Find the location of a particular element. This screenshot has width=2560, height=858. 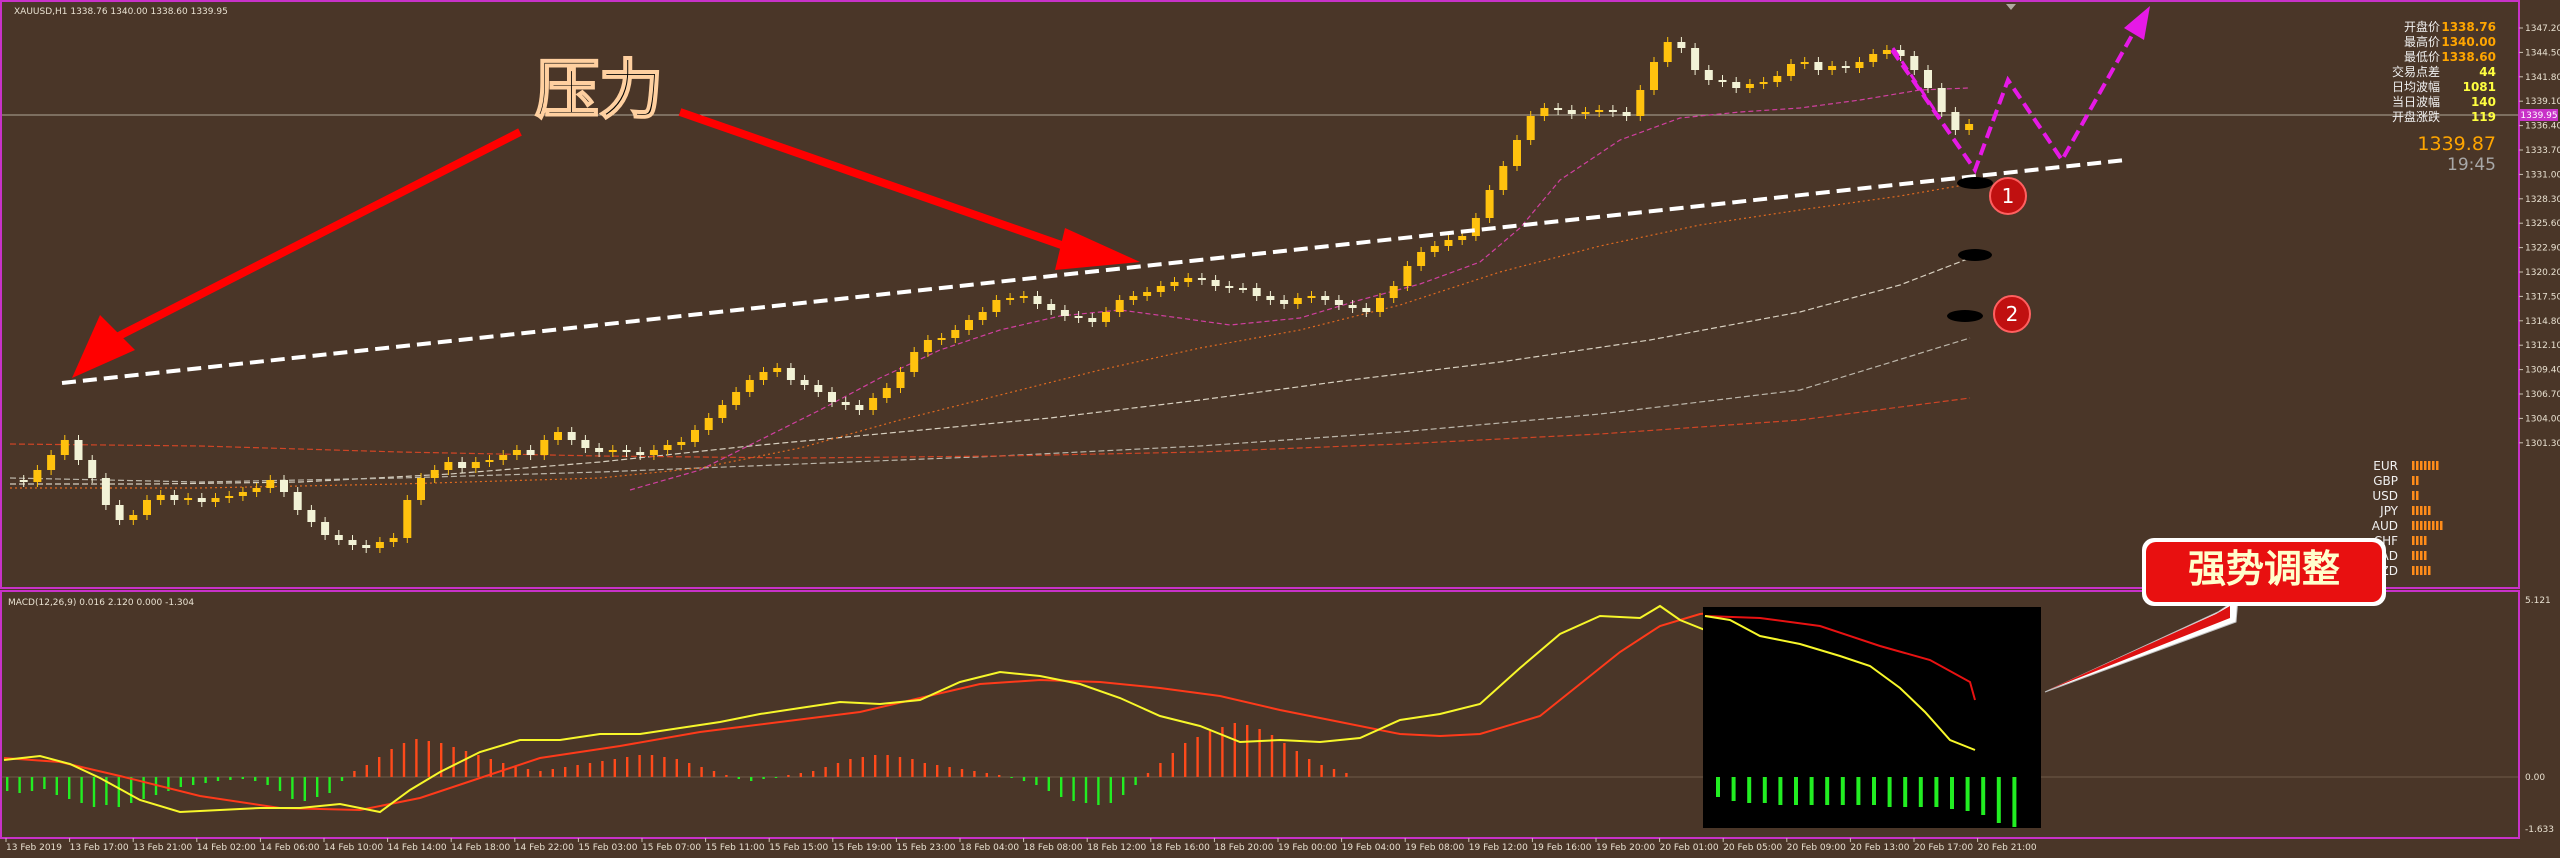

pressure-arrow-right is located at coordinates (909, 189).